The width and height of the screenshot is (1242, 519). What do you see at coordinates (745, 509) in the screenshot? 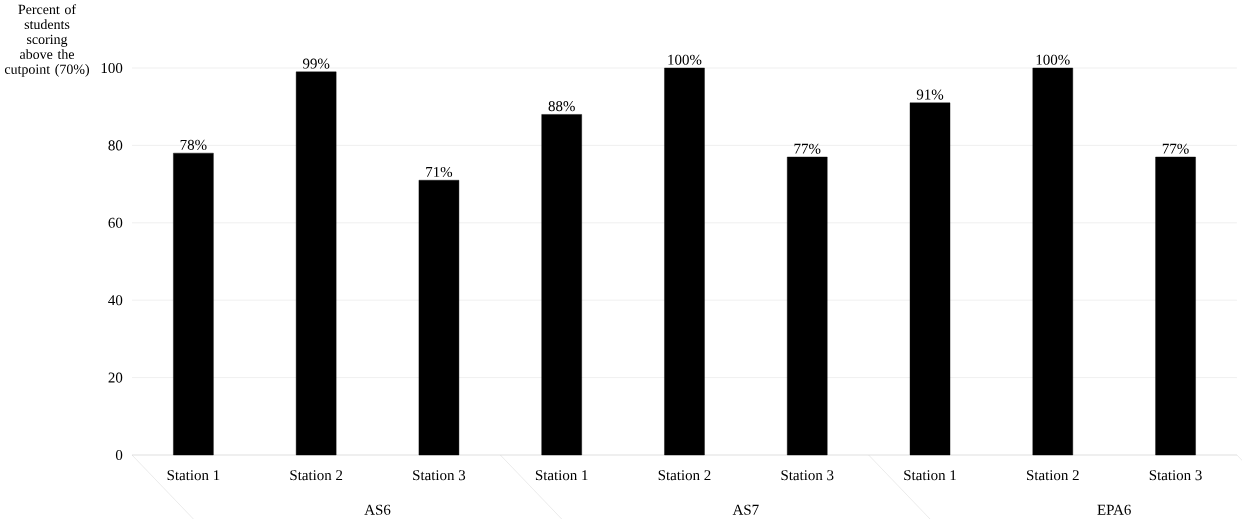
I see `text: AS7` at bounding box center [745, 509].